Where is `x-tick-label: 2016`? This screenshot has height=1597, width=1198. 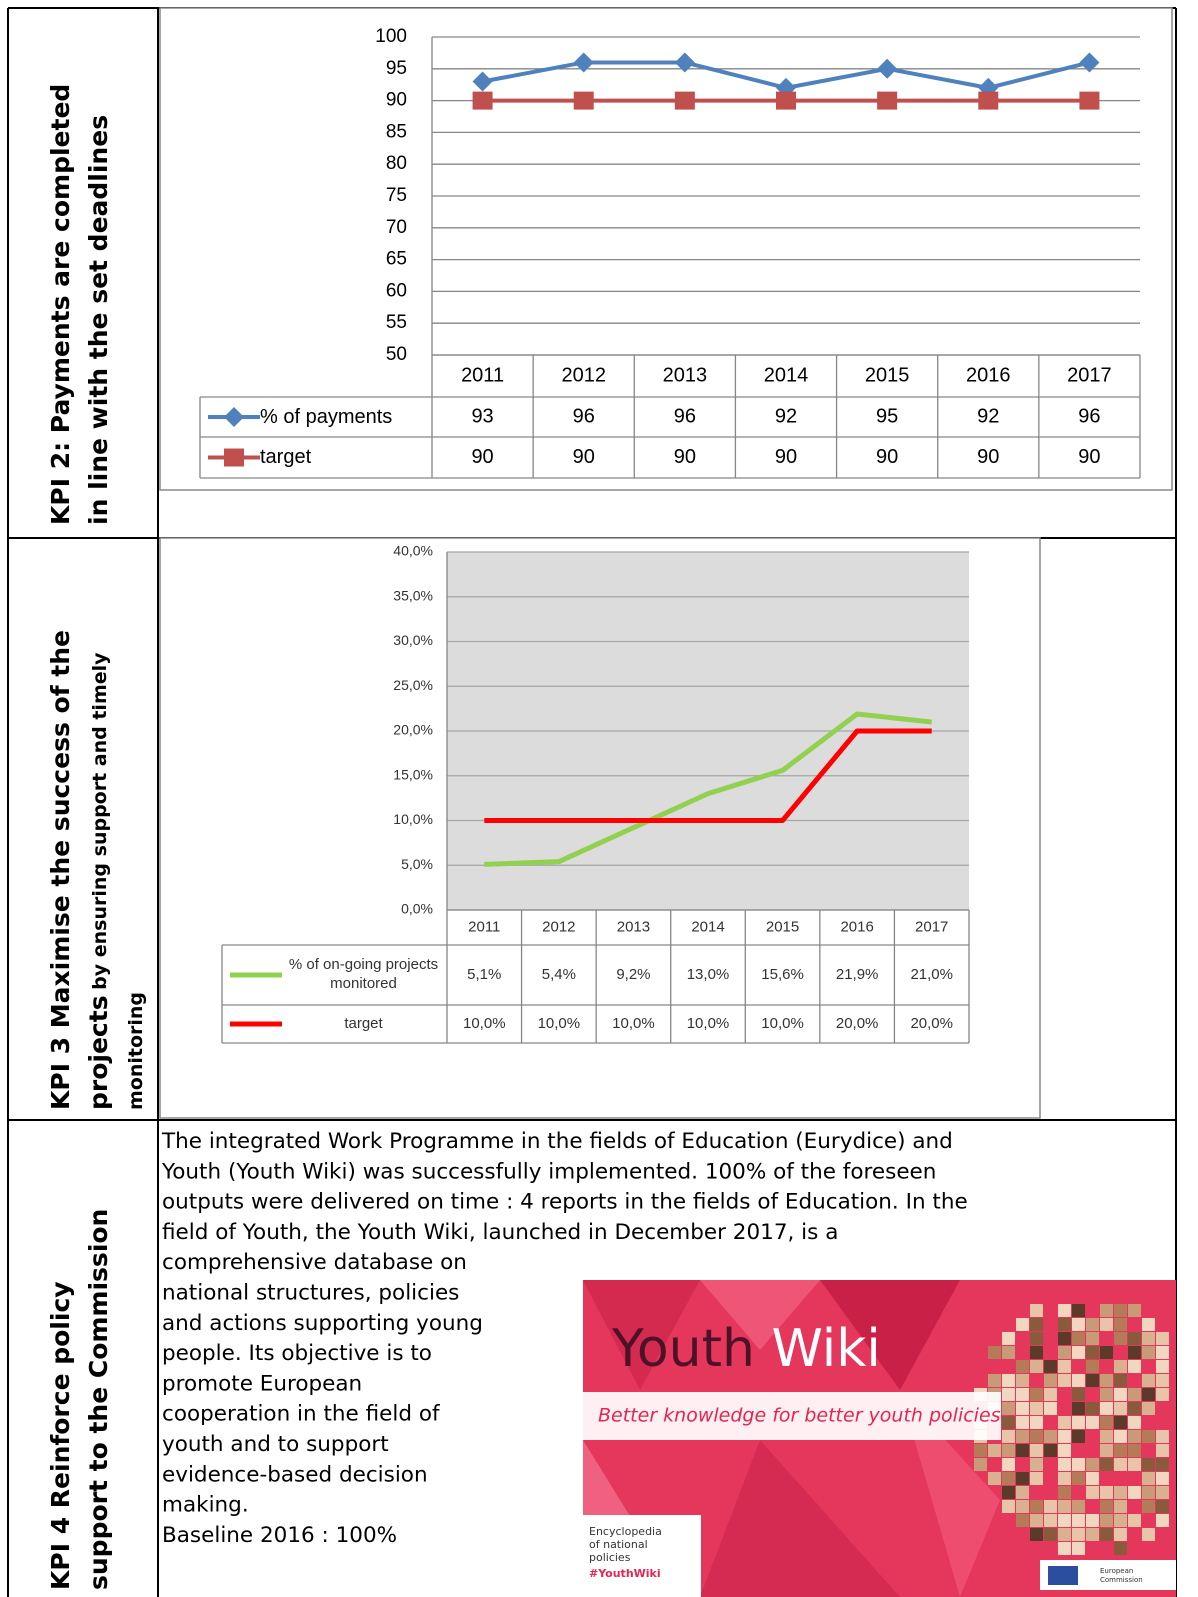
x-tick-label: 2016 is located at coordinates (856, 926).